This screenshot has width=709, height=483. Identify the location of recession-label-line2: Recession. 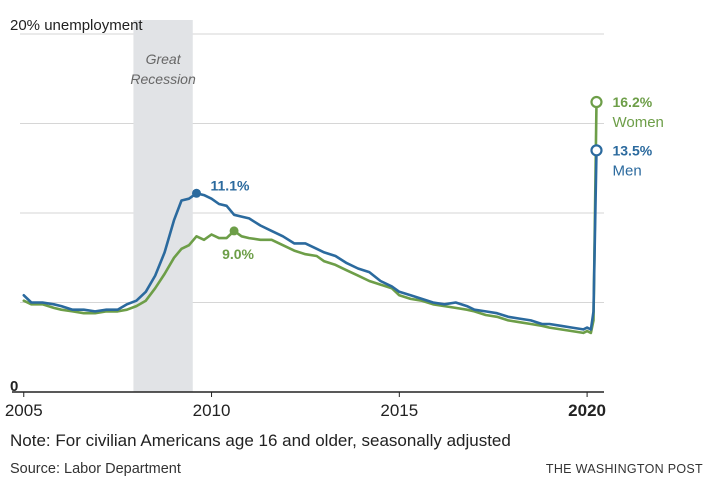
(163, 79).